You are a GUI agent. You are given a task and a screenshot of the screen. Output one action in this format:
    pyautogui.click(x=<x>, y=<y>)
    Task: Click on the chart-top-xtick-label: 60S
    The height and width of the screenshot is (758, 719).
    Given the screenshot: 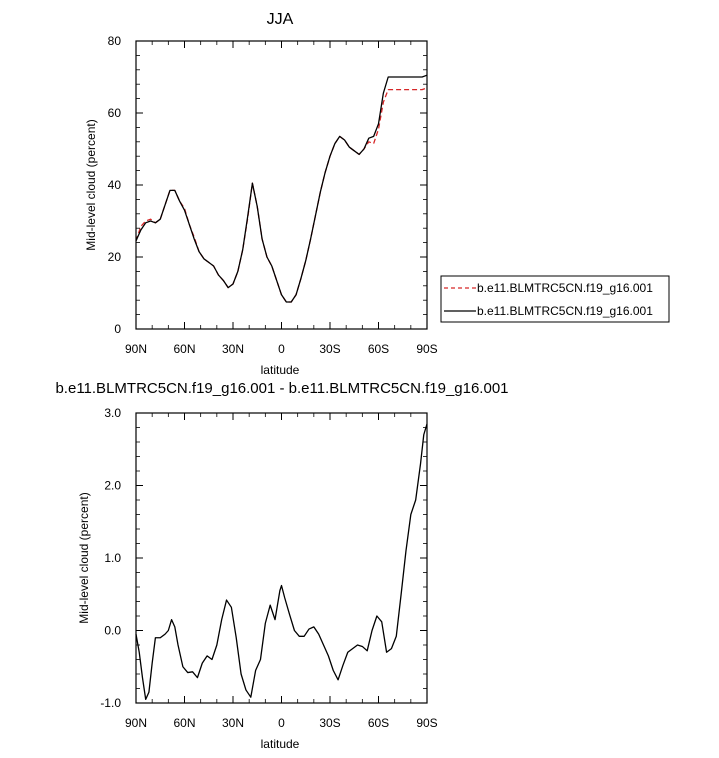 What is the action you would take?
    pyautogui.click(x=378, y=349)
    